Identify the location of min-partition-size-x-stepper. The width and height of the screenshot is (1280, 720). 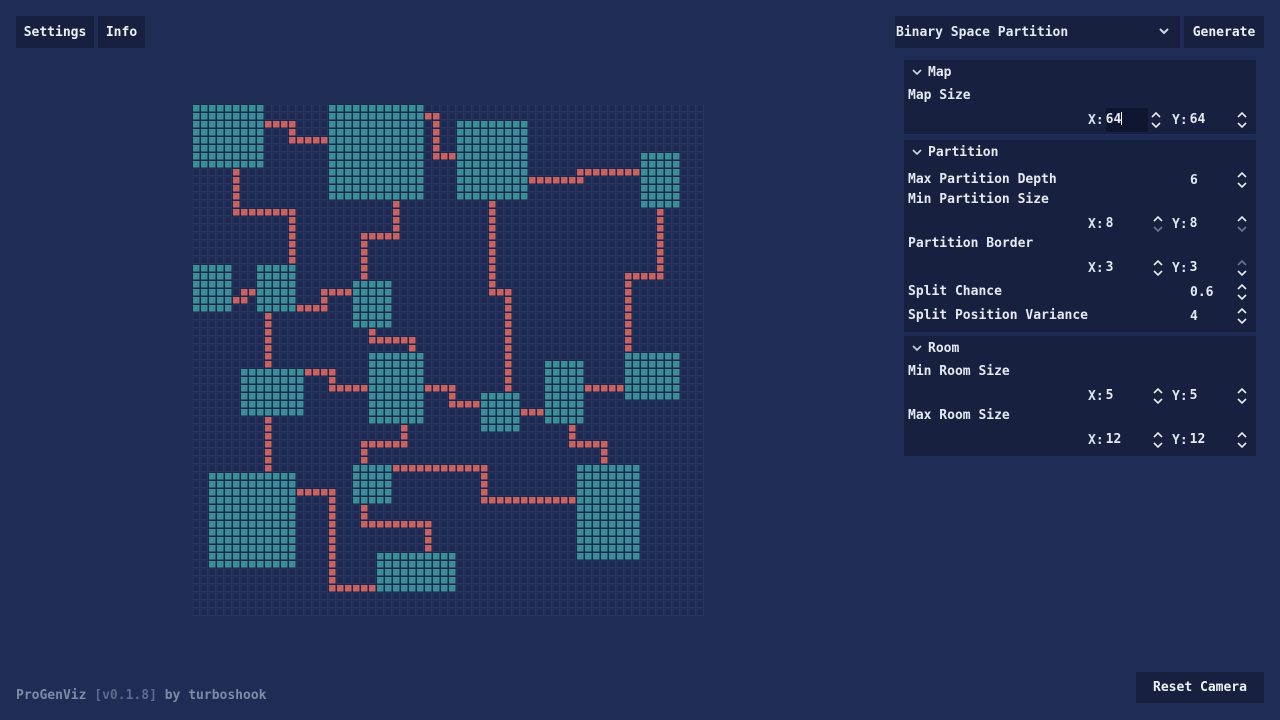
(1159, 224).